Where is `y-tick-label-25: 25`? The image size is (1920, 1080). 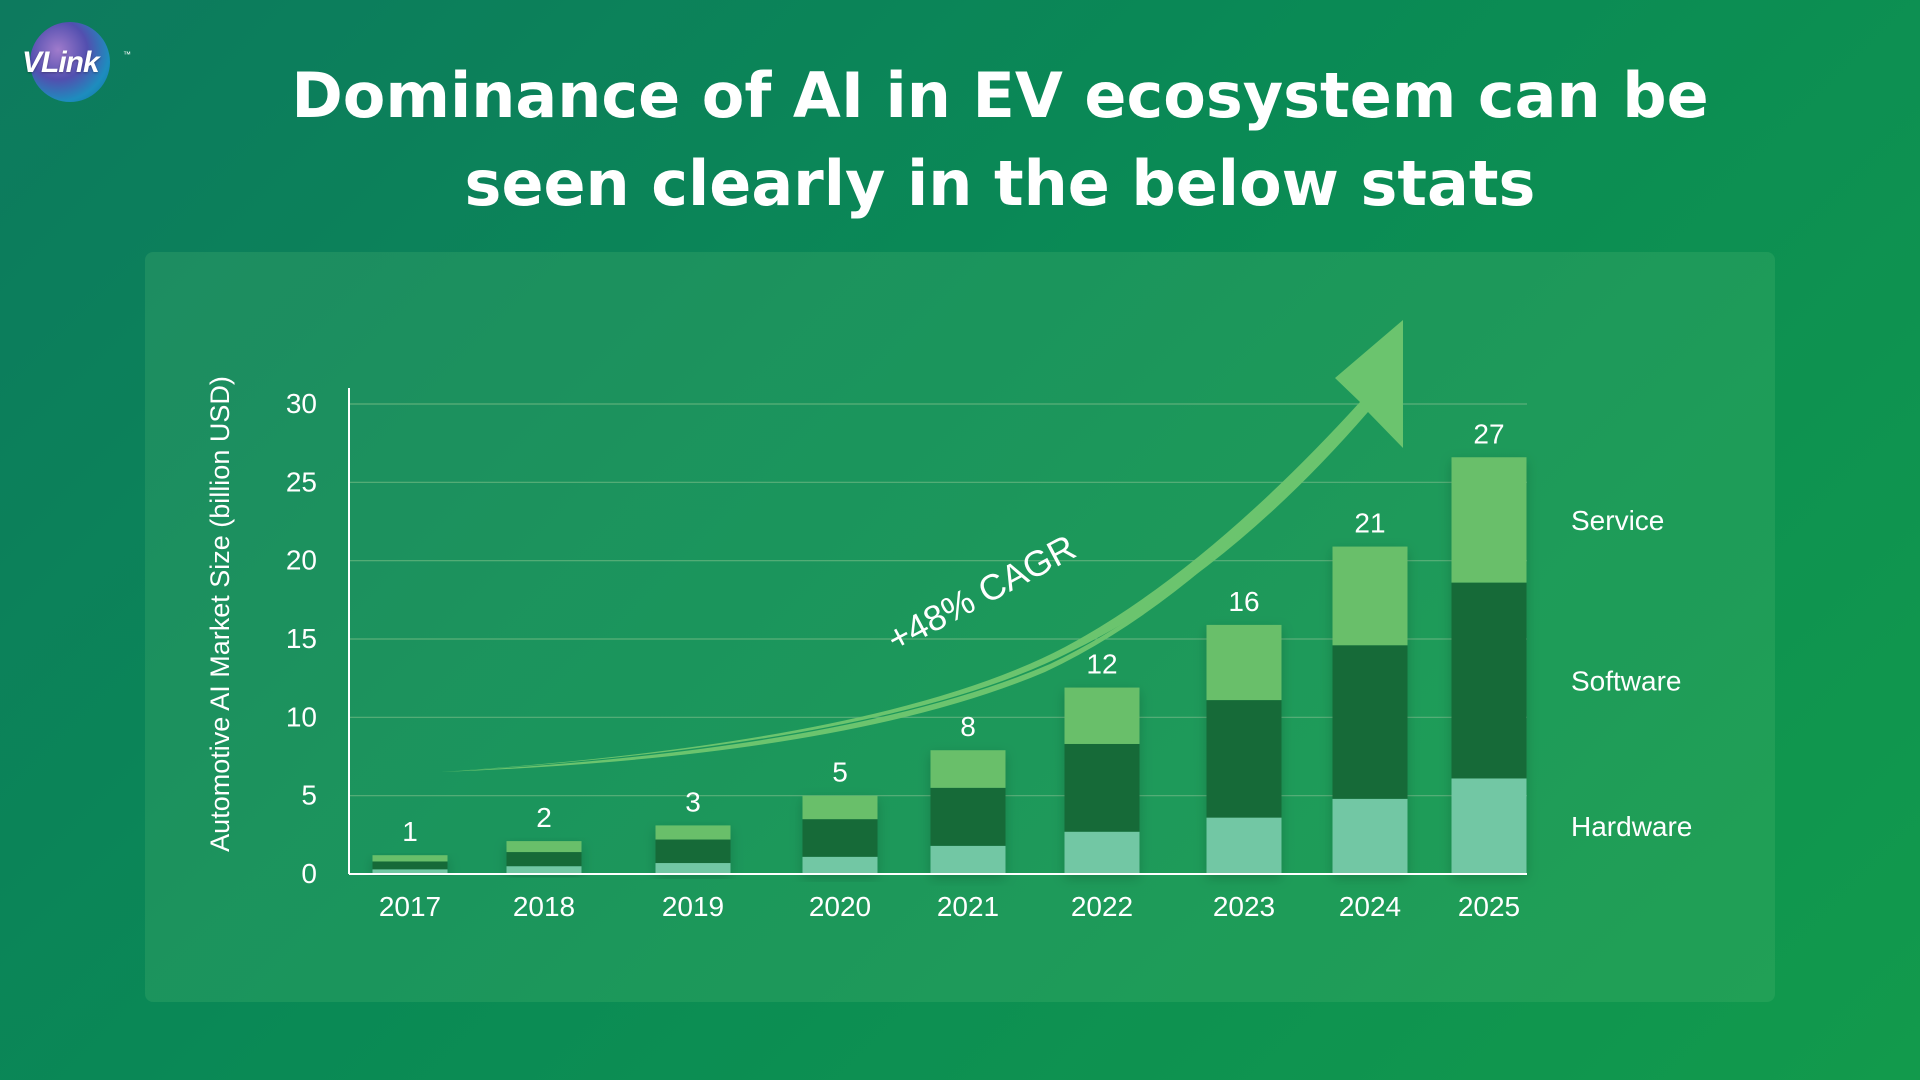 y-tick-label-25: 25 is located at coordinates (301, 481).